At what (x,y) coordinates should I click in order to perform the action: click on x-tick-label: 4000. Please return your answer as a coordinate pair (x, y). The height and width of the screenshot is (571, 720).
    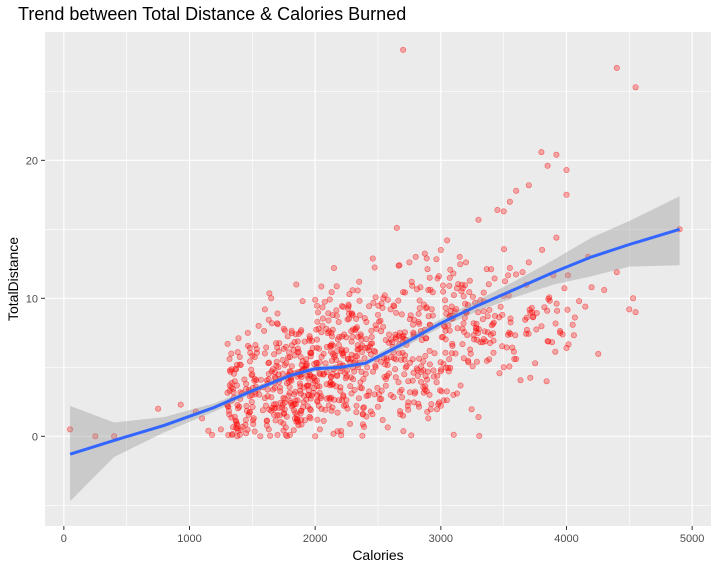
    Looking at the image, I should click on (566, 539).